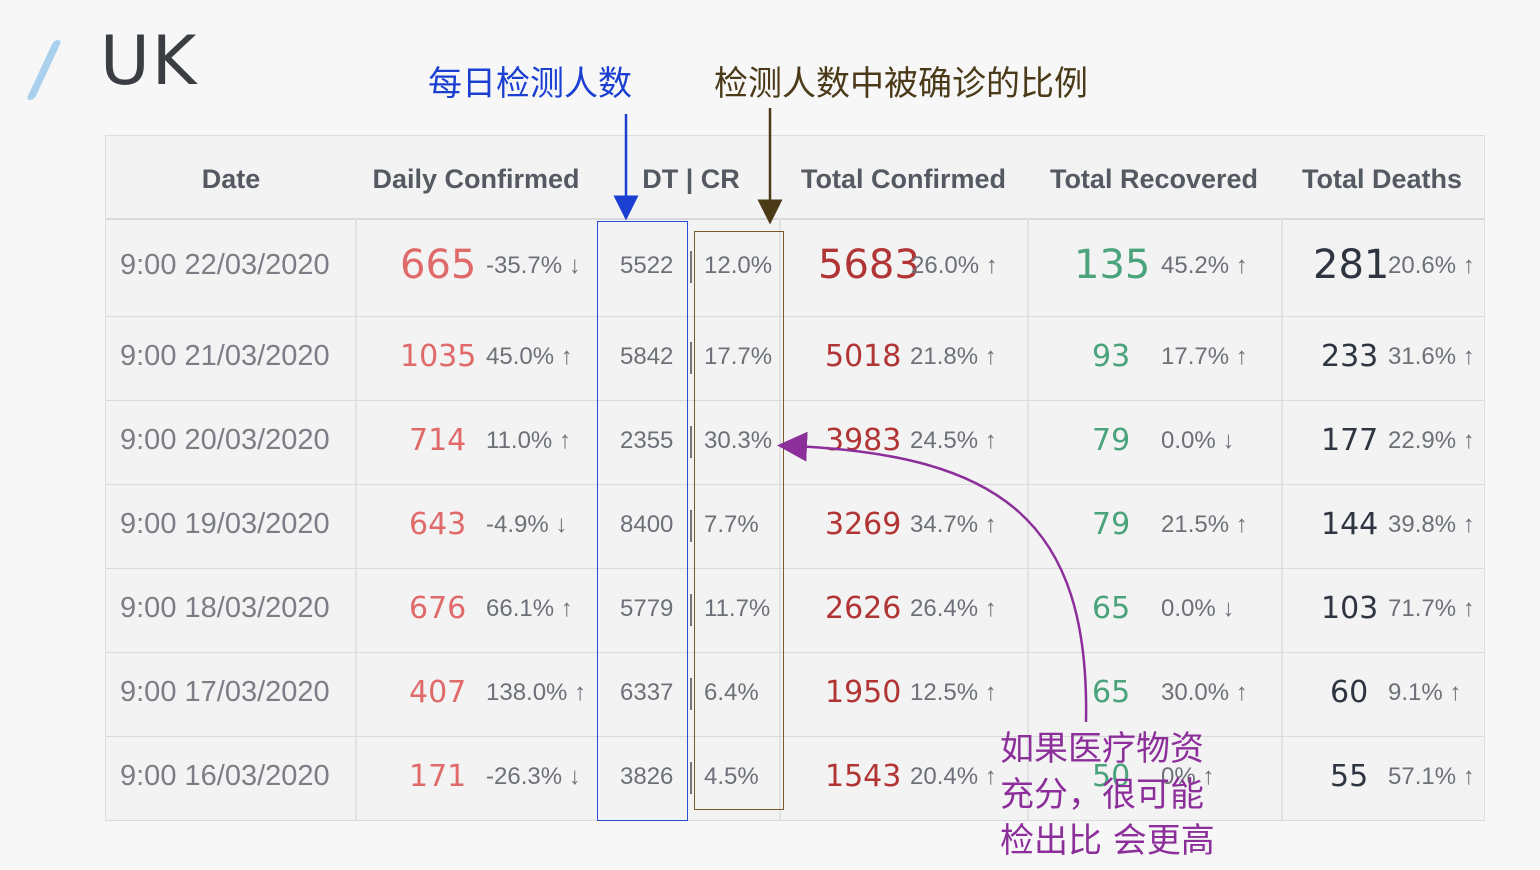 This screenshot has width=1540, height=870. Describe the element at coordinates (1107, 841) in the screenshot. I see `supply-annotation-line: 检出比 会更高` at that location.